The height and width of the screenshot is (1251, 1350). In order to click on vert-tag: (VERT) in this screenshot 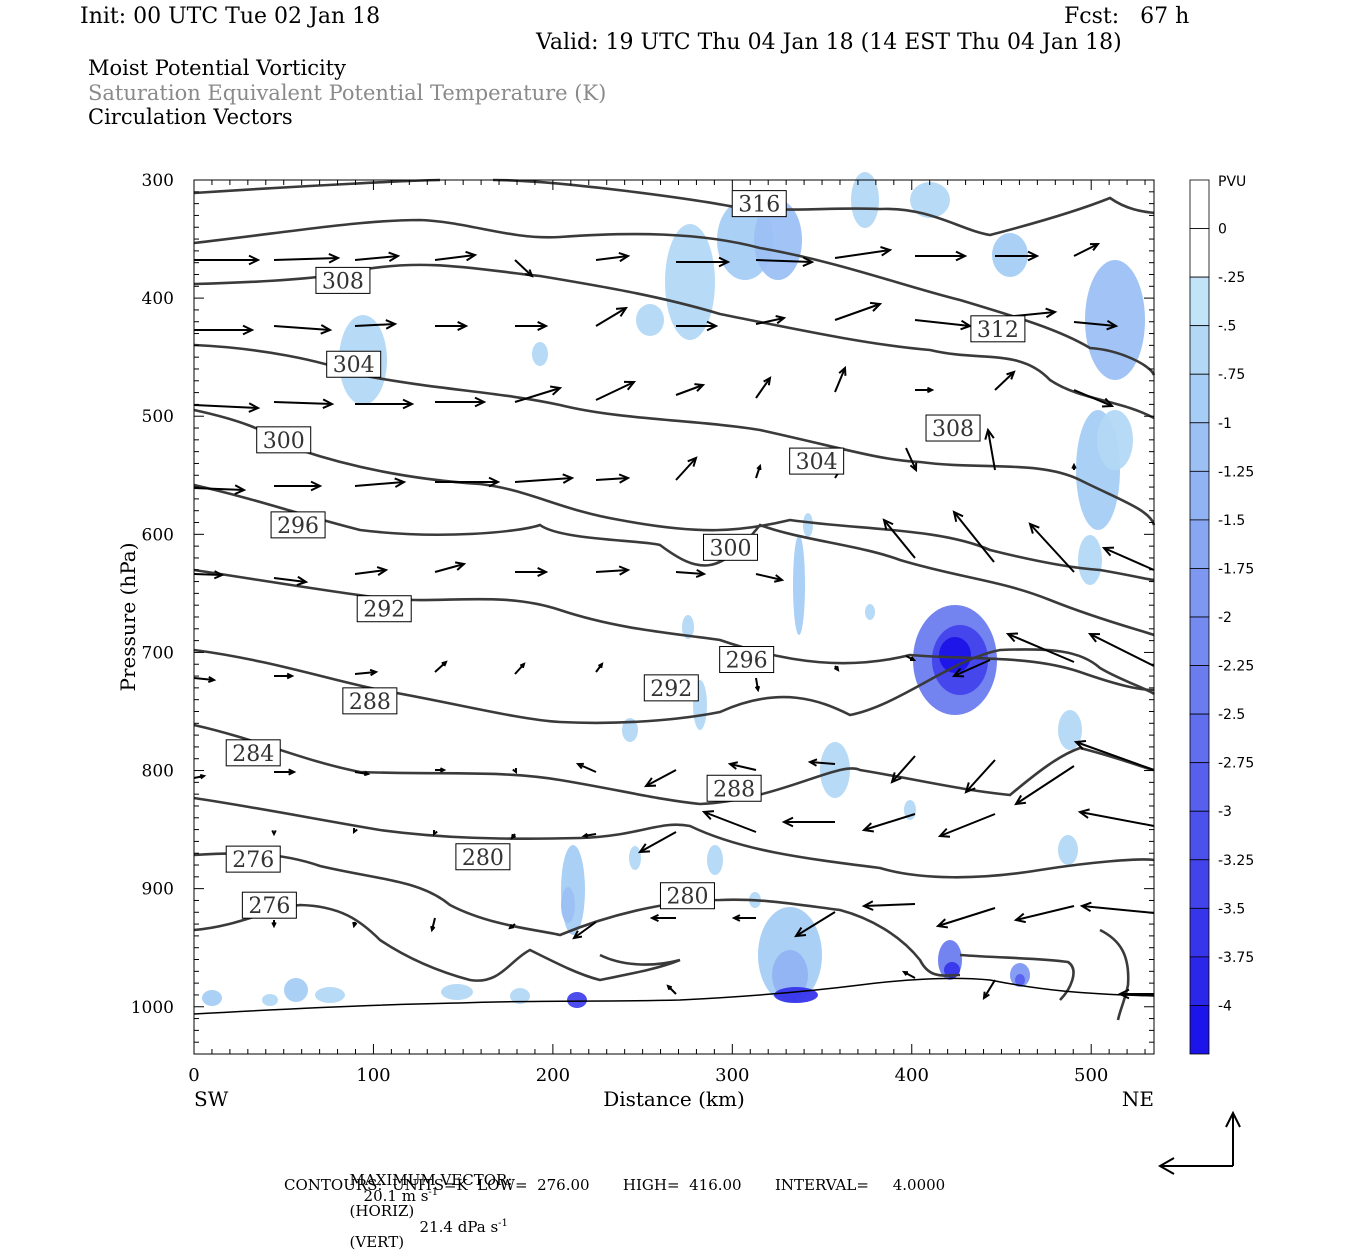, I will do `click(377, 1242)`.